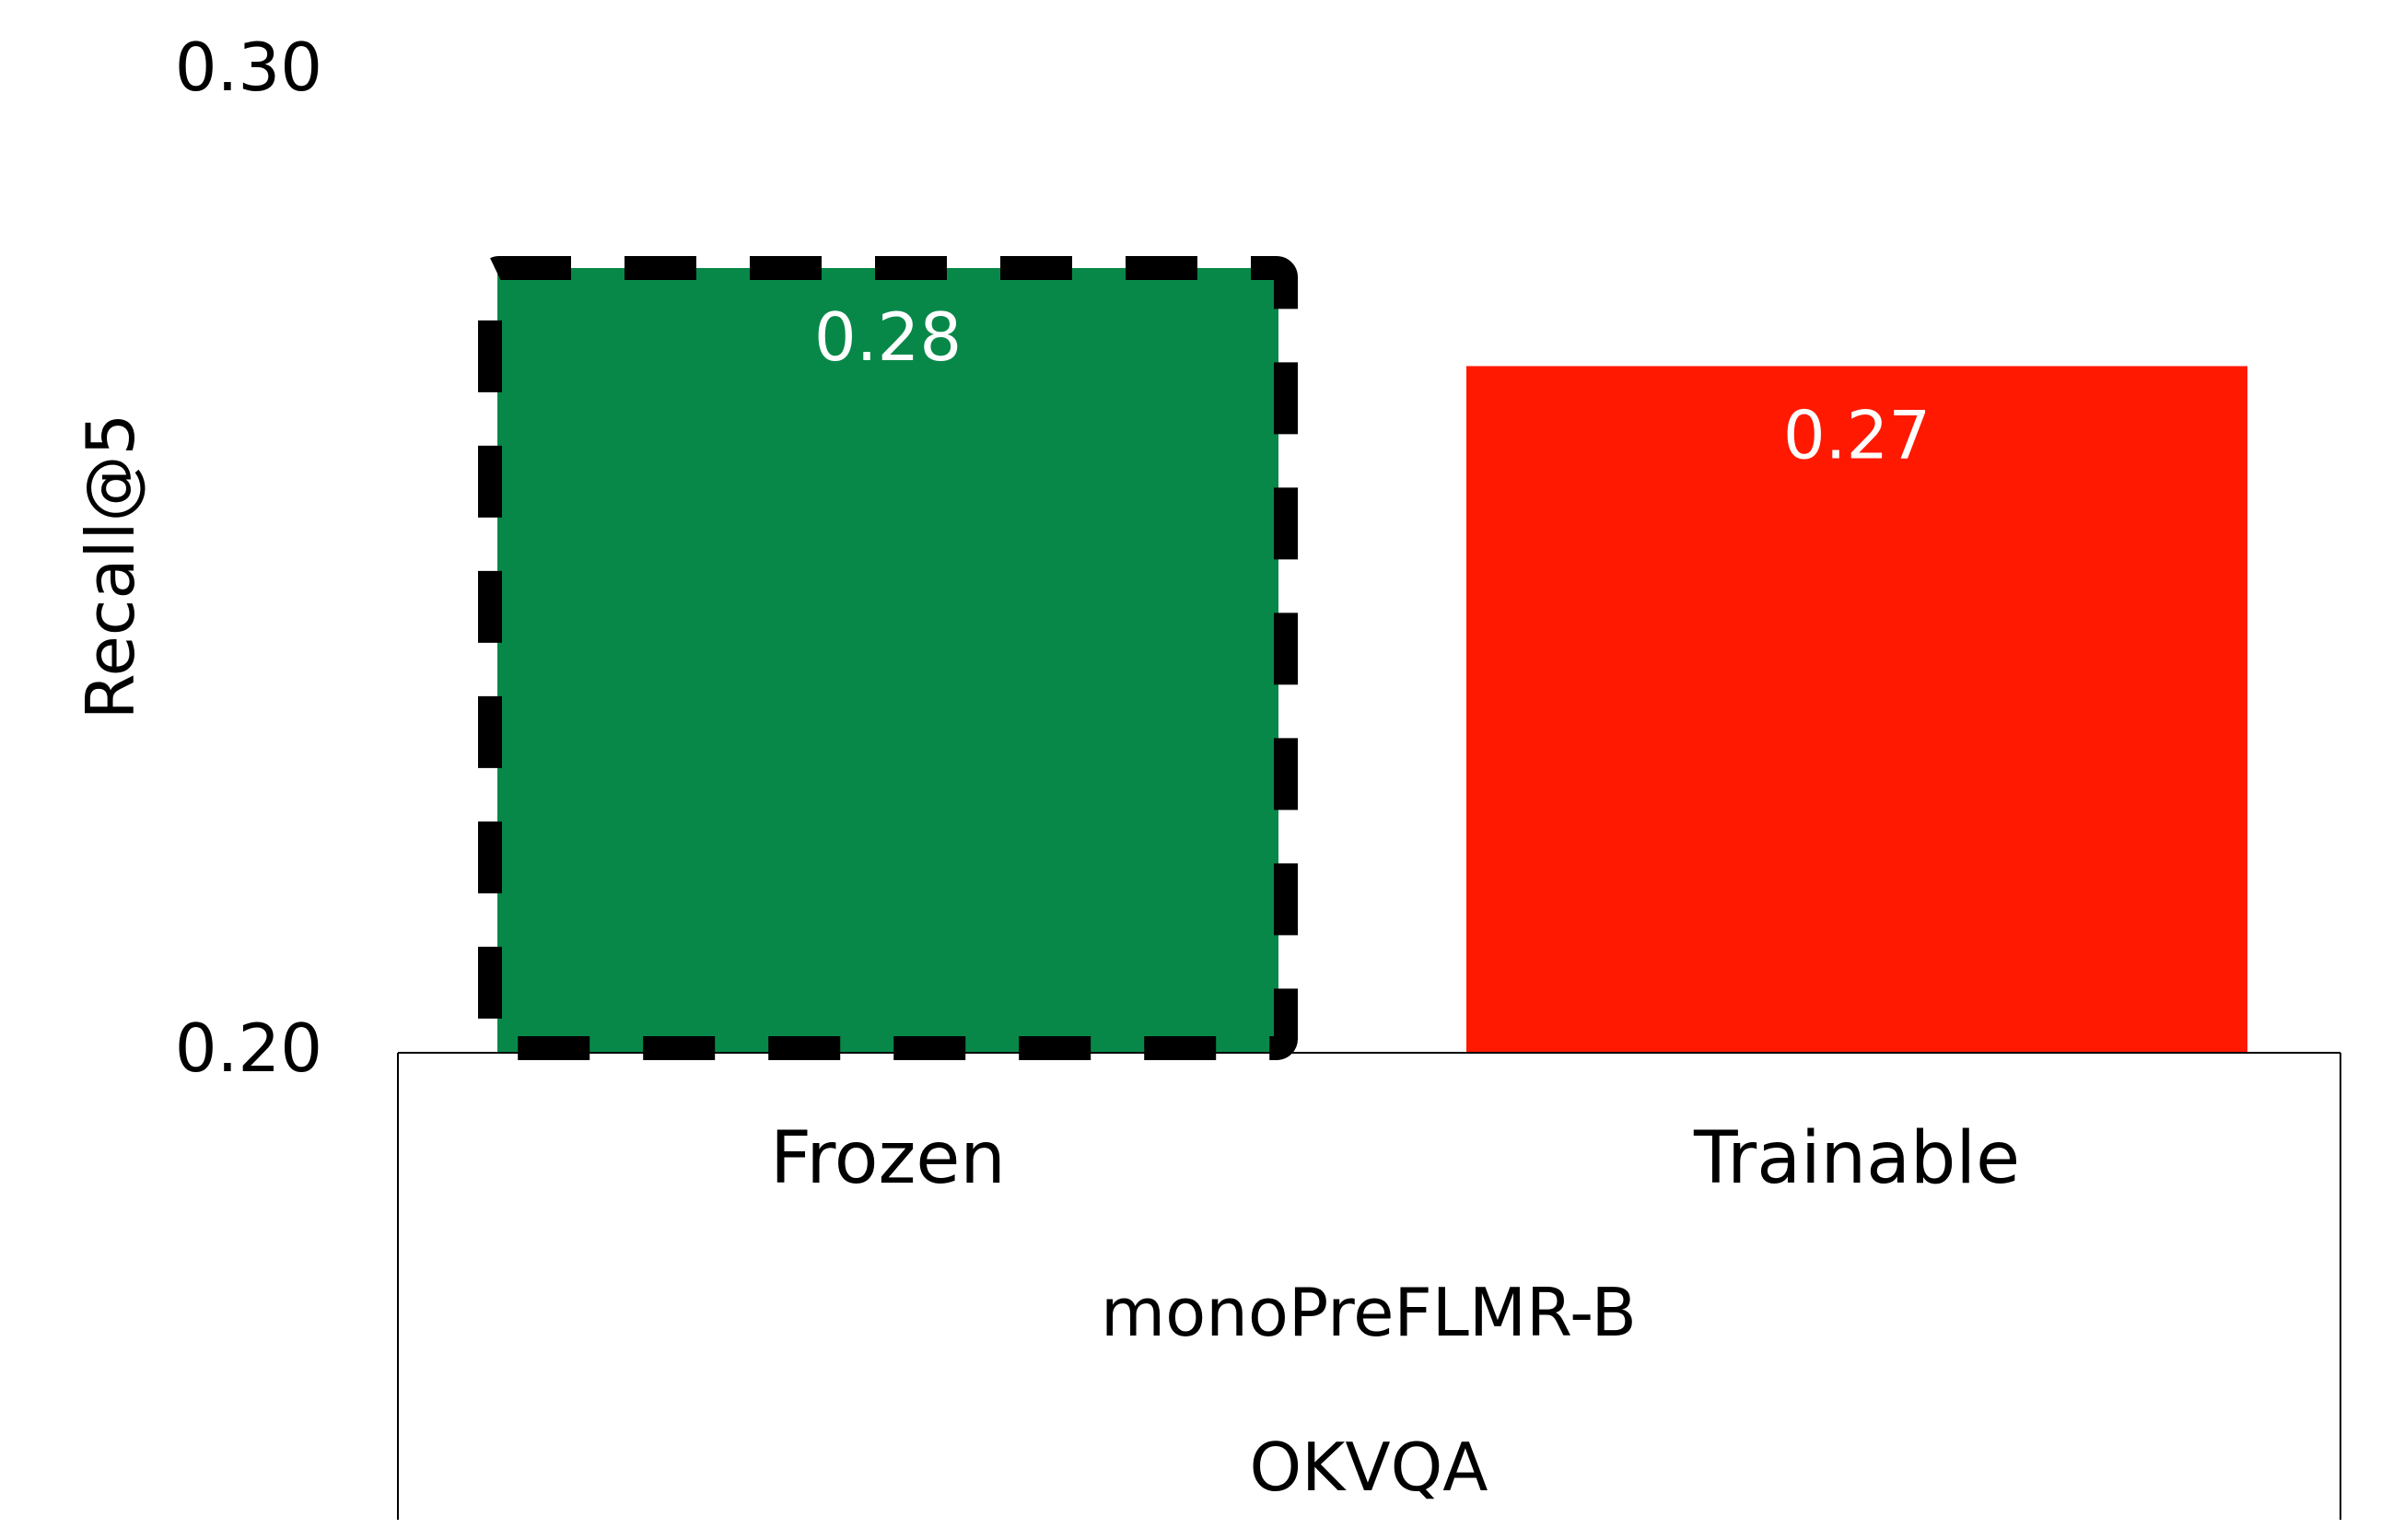  Describe the element at coordinates (888, 337) in the screenshot. I see `value-label-frozen: 0.28` at that location.